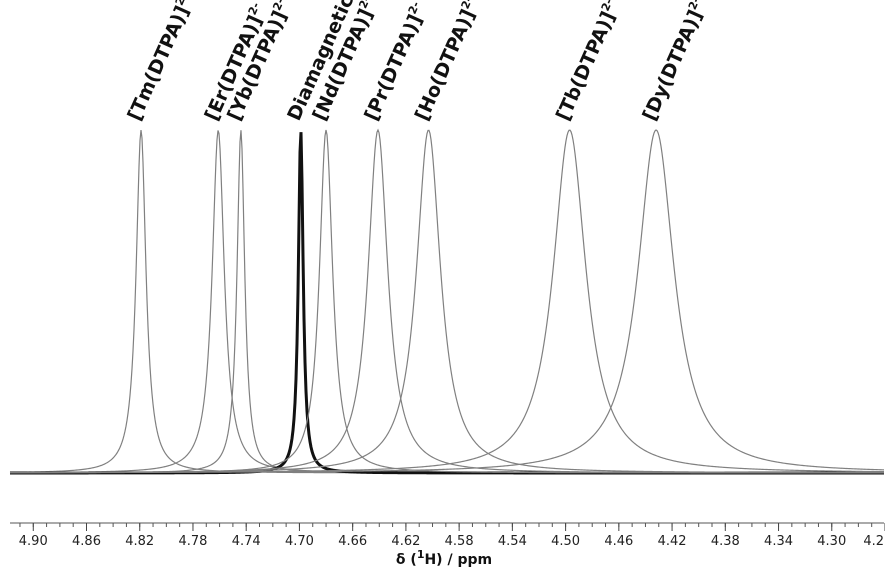 The height and width of the screenshot is (567, 885). Describe the element at coordinates (192, 541) in the screenshot. I see `tick-label: 4.78` at that location.